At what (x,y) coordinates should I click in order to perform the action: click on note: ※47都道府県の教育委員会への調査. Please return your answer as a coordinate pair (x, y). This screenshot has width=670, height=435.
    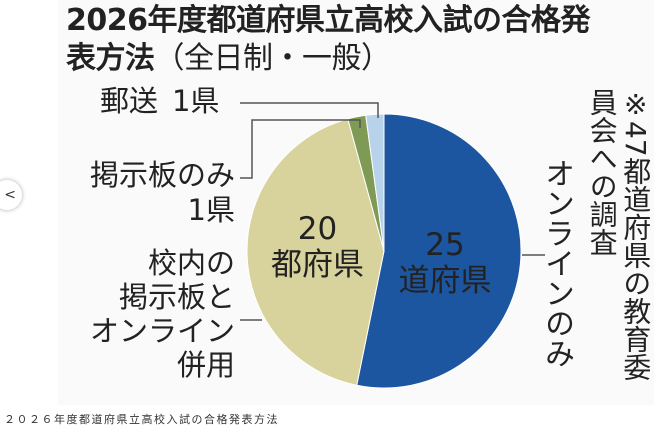
    Looking at the image, I should click on (619, 234).